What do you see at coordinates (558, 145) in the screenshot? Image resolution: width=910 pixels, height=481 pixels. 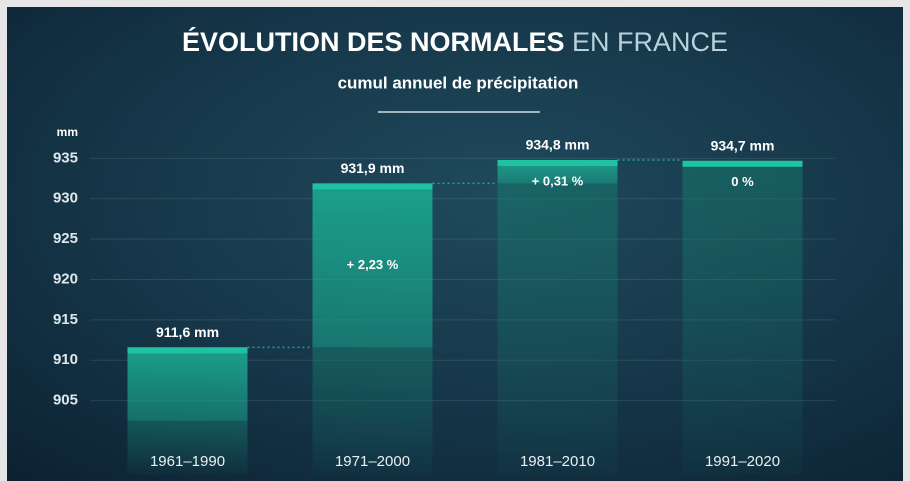 I see `value-label: 934,8 mm` at bounding box center [558, 145].